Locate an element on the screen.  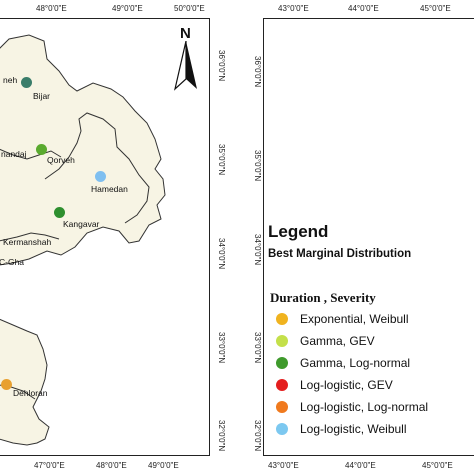
left-right-tick-2: 34°0'0"N is located at coordinates (221, 254).